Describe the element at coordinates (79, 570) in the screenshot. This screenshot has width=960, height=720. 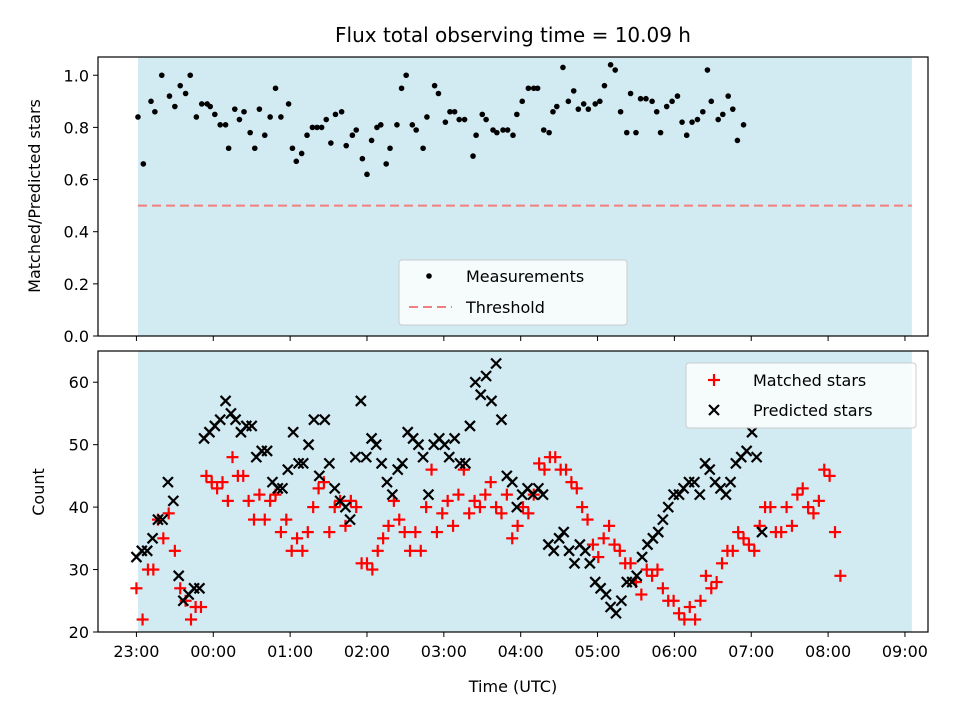
I see `ytick-label: 30` at that location.